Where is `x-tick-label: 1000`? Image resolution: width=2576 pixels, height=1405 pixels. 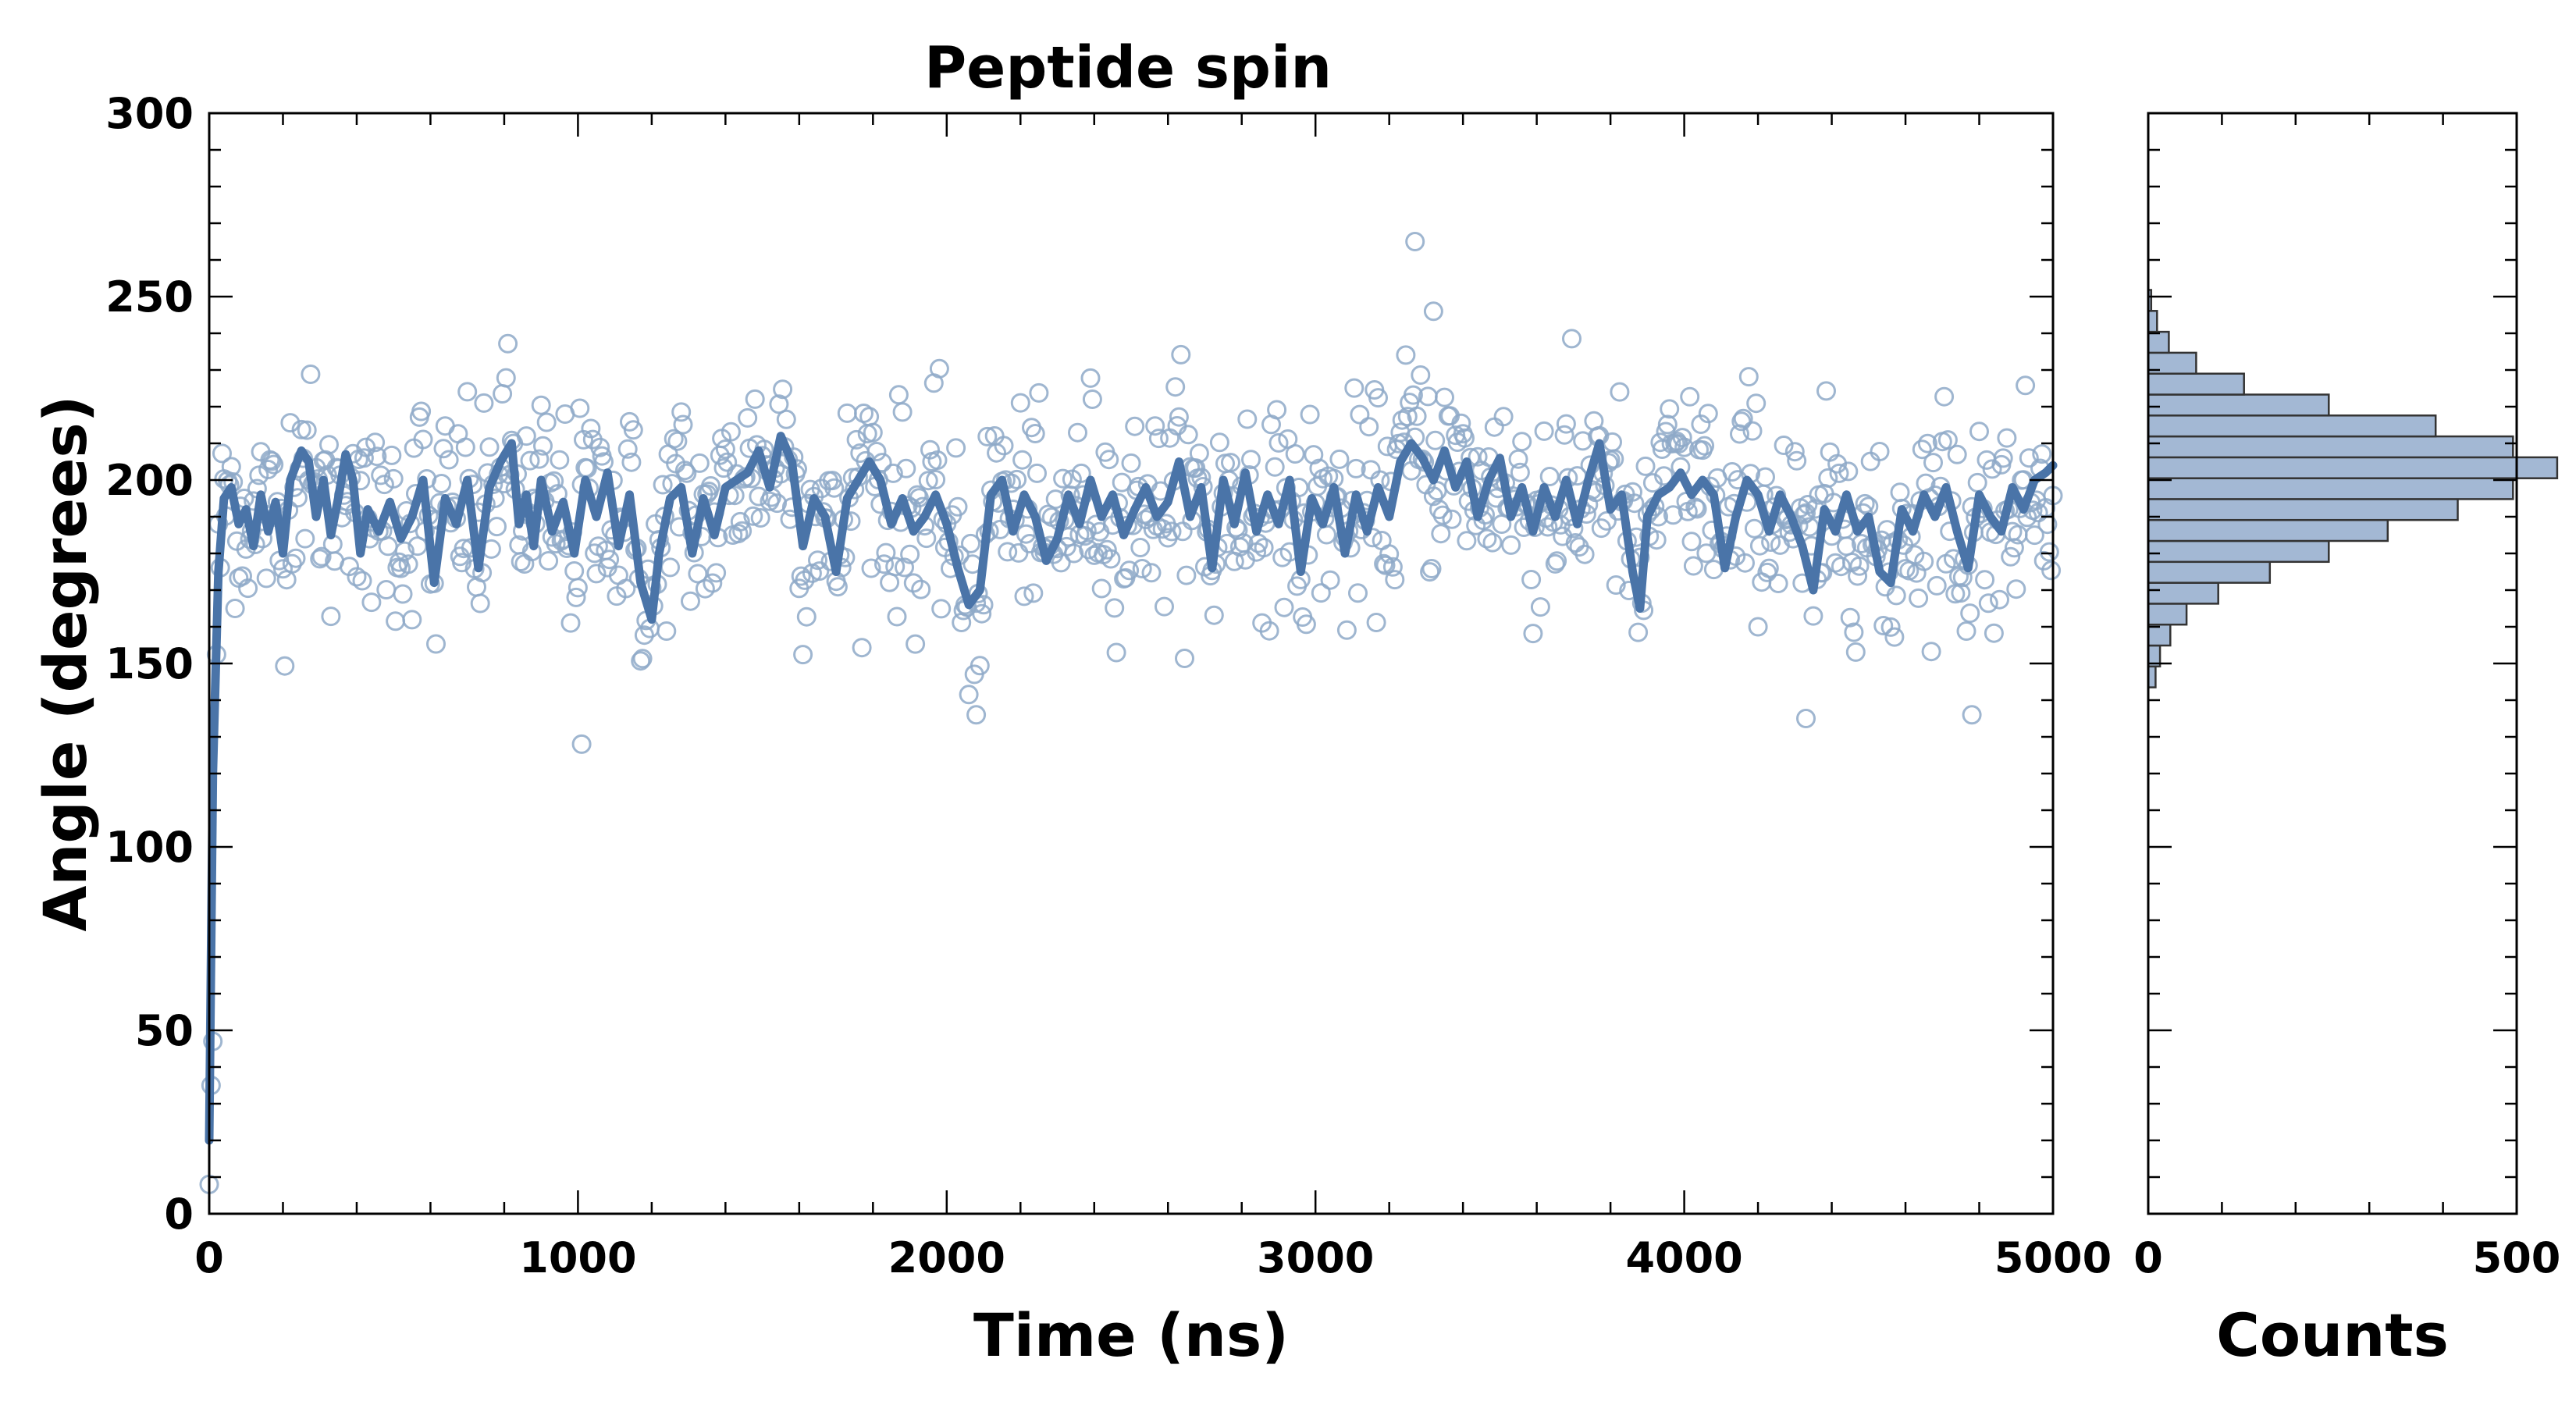
x-tick-label: 1000 is located at coordinates (577, 1257).